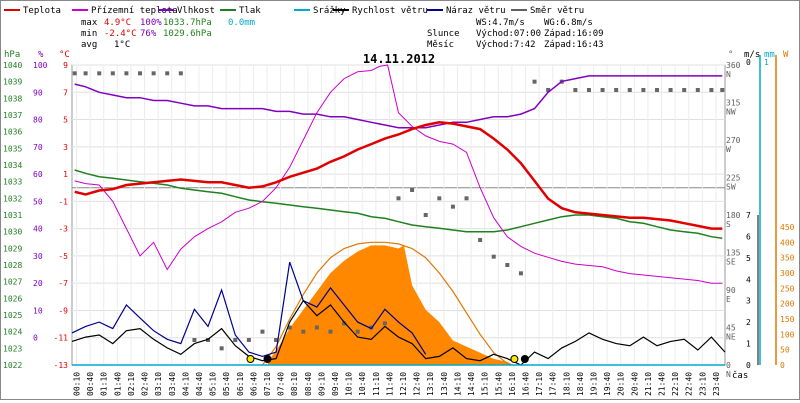  I want to click on tick-pct: 100, so click(40, 65).